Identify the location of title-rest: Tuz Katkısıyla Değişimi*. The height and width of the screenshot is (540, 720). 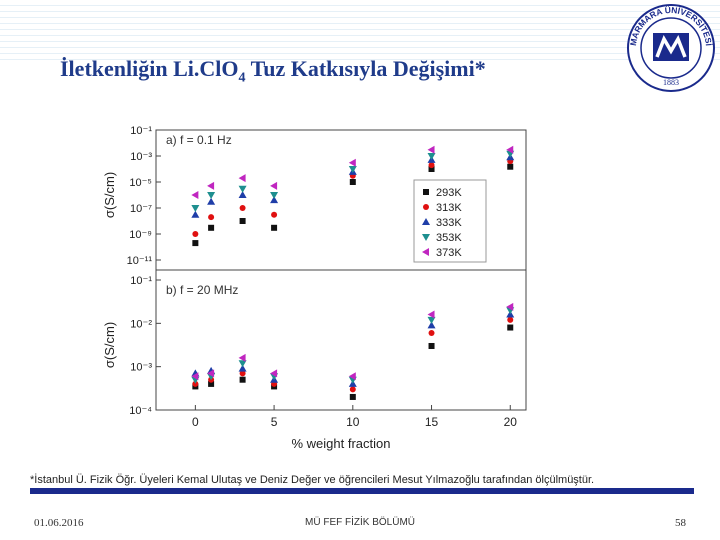
(365, 68).